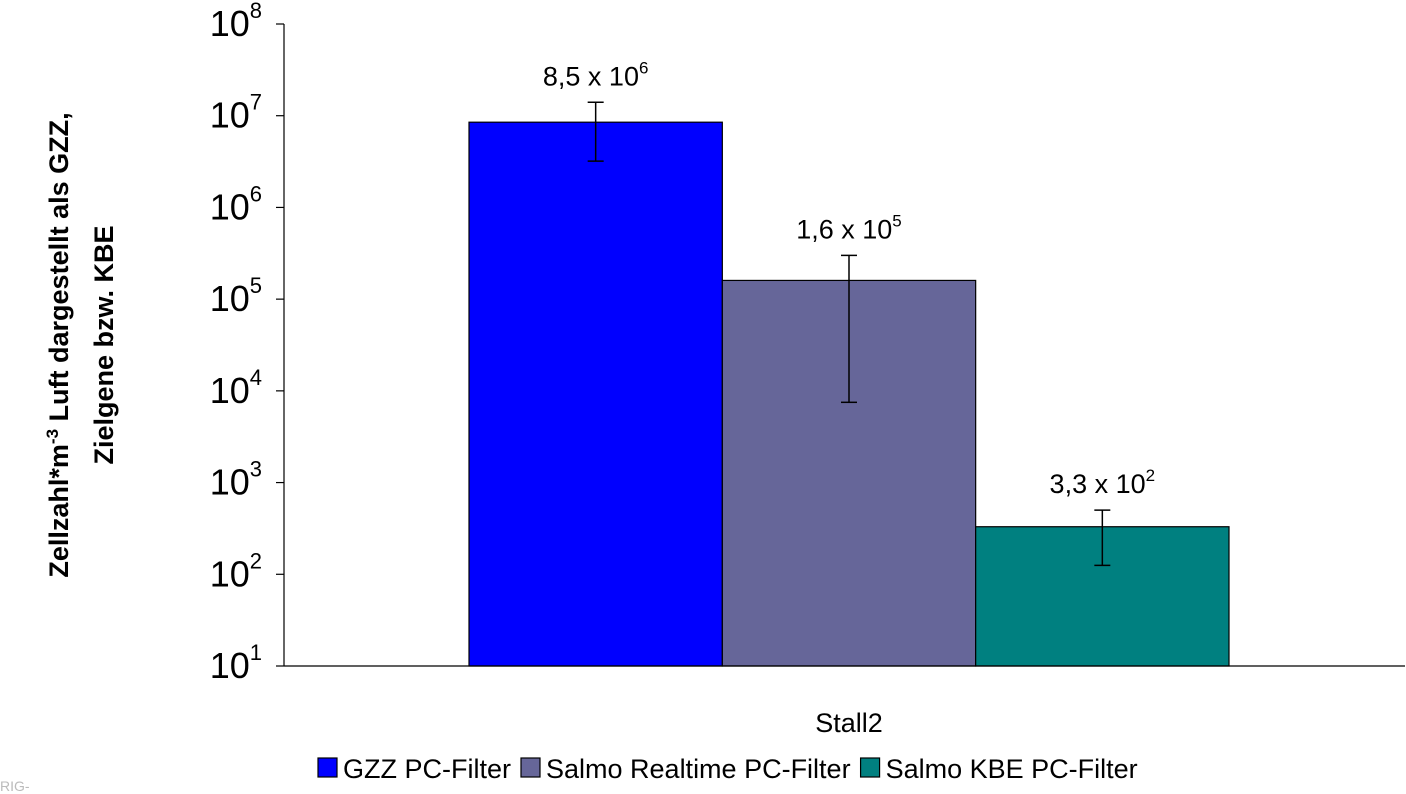 The height and width of the screenshot is (794, 1406). I want to click on y-axis-title-line-1: Zellzahl*m-3 Luft dargestellt als GZZ,, so click(58, 344).